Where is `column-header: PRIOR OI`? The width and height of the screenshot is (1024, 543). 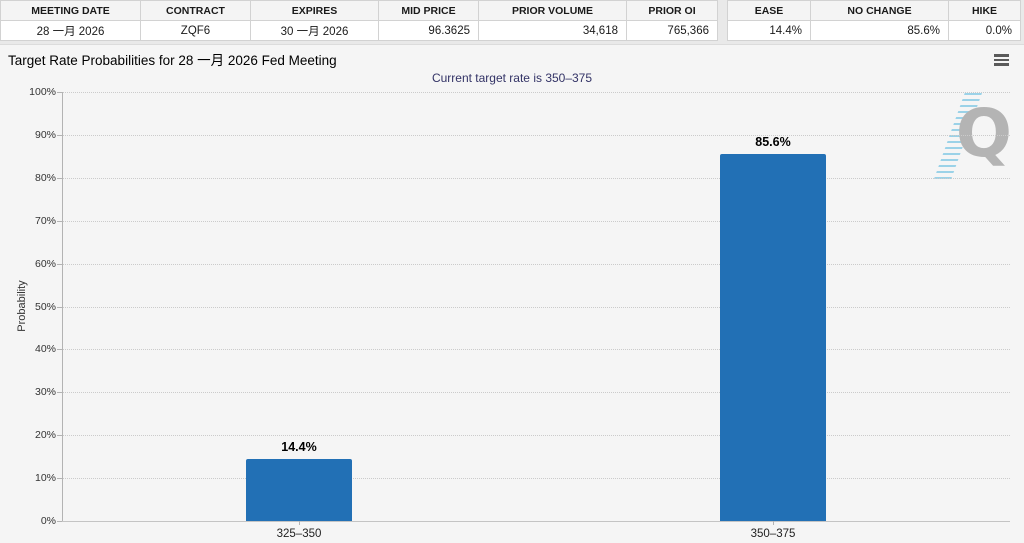
column-header: PRIOR OI is located at coordinates (672, 10).